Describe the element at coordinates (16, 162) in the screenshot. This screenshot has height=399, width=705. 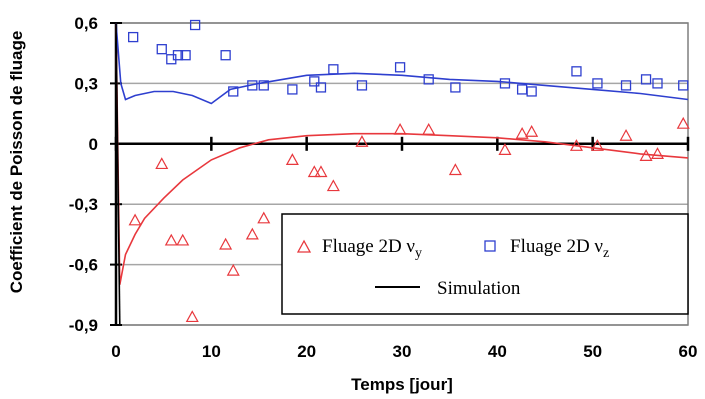
I see `y-axis-title: Coefficient de Poisson de fluage` at that location.